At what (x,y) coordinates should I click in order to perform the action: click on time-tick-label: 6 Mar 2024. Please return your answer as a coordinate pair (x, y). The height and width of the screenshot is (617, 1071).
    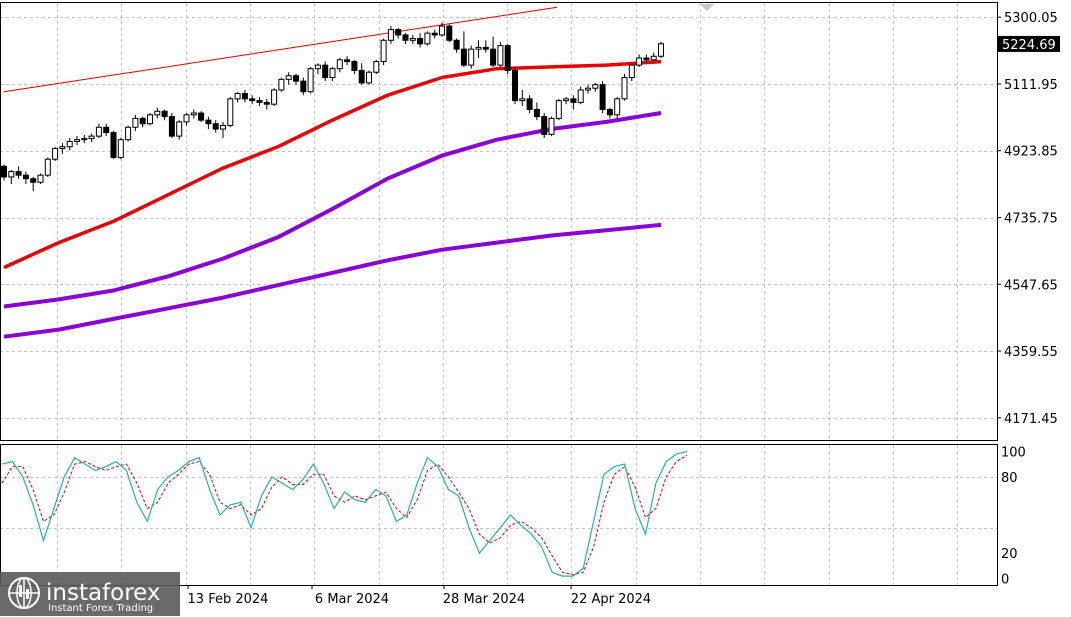
    Looking at the image, I should click on (352, 599).